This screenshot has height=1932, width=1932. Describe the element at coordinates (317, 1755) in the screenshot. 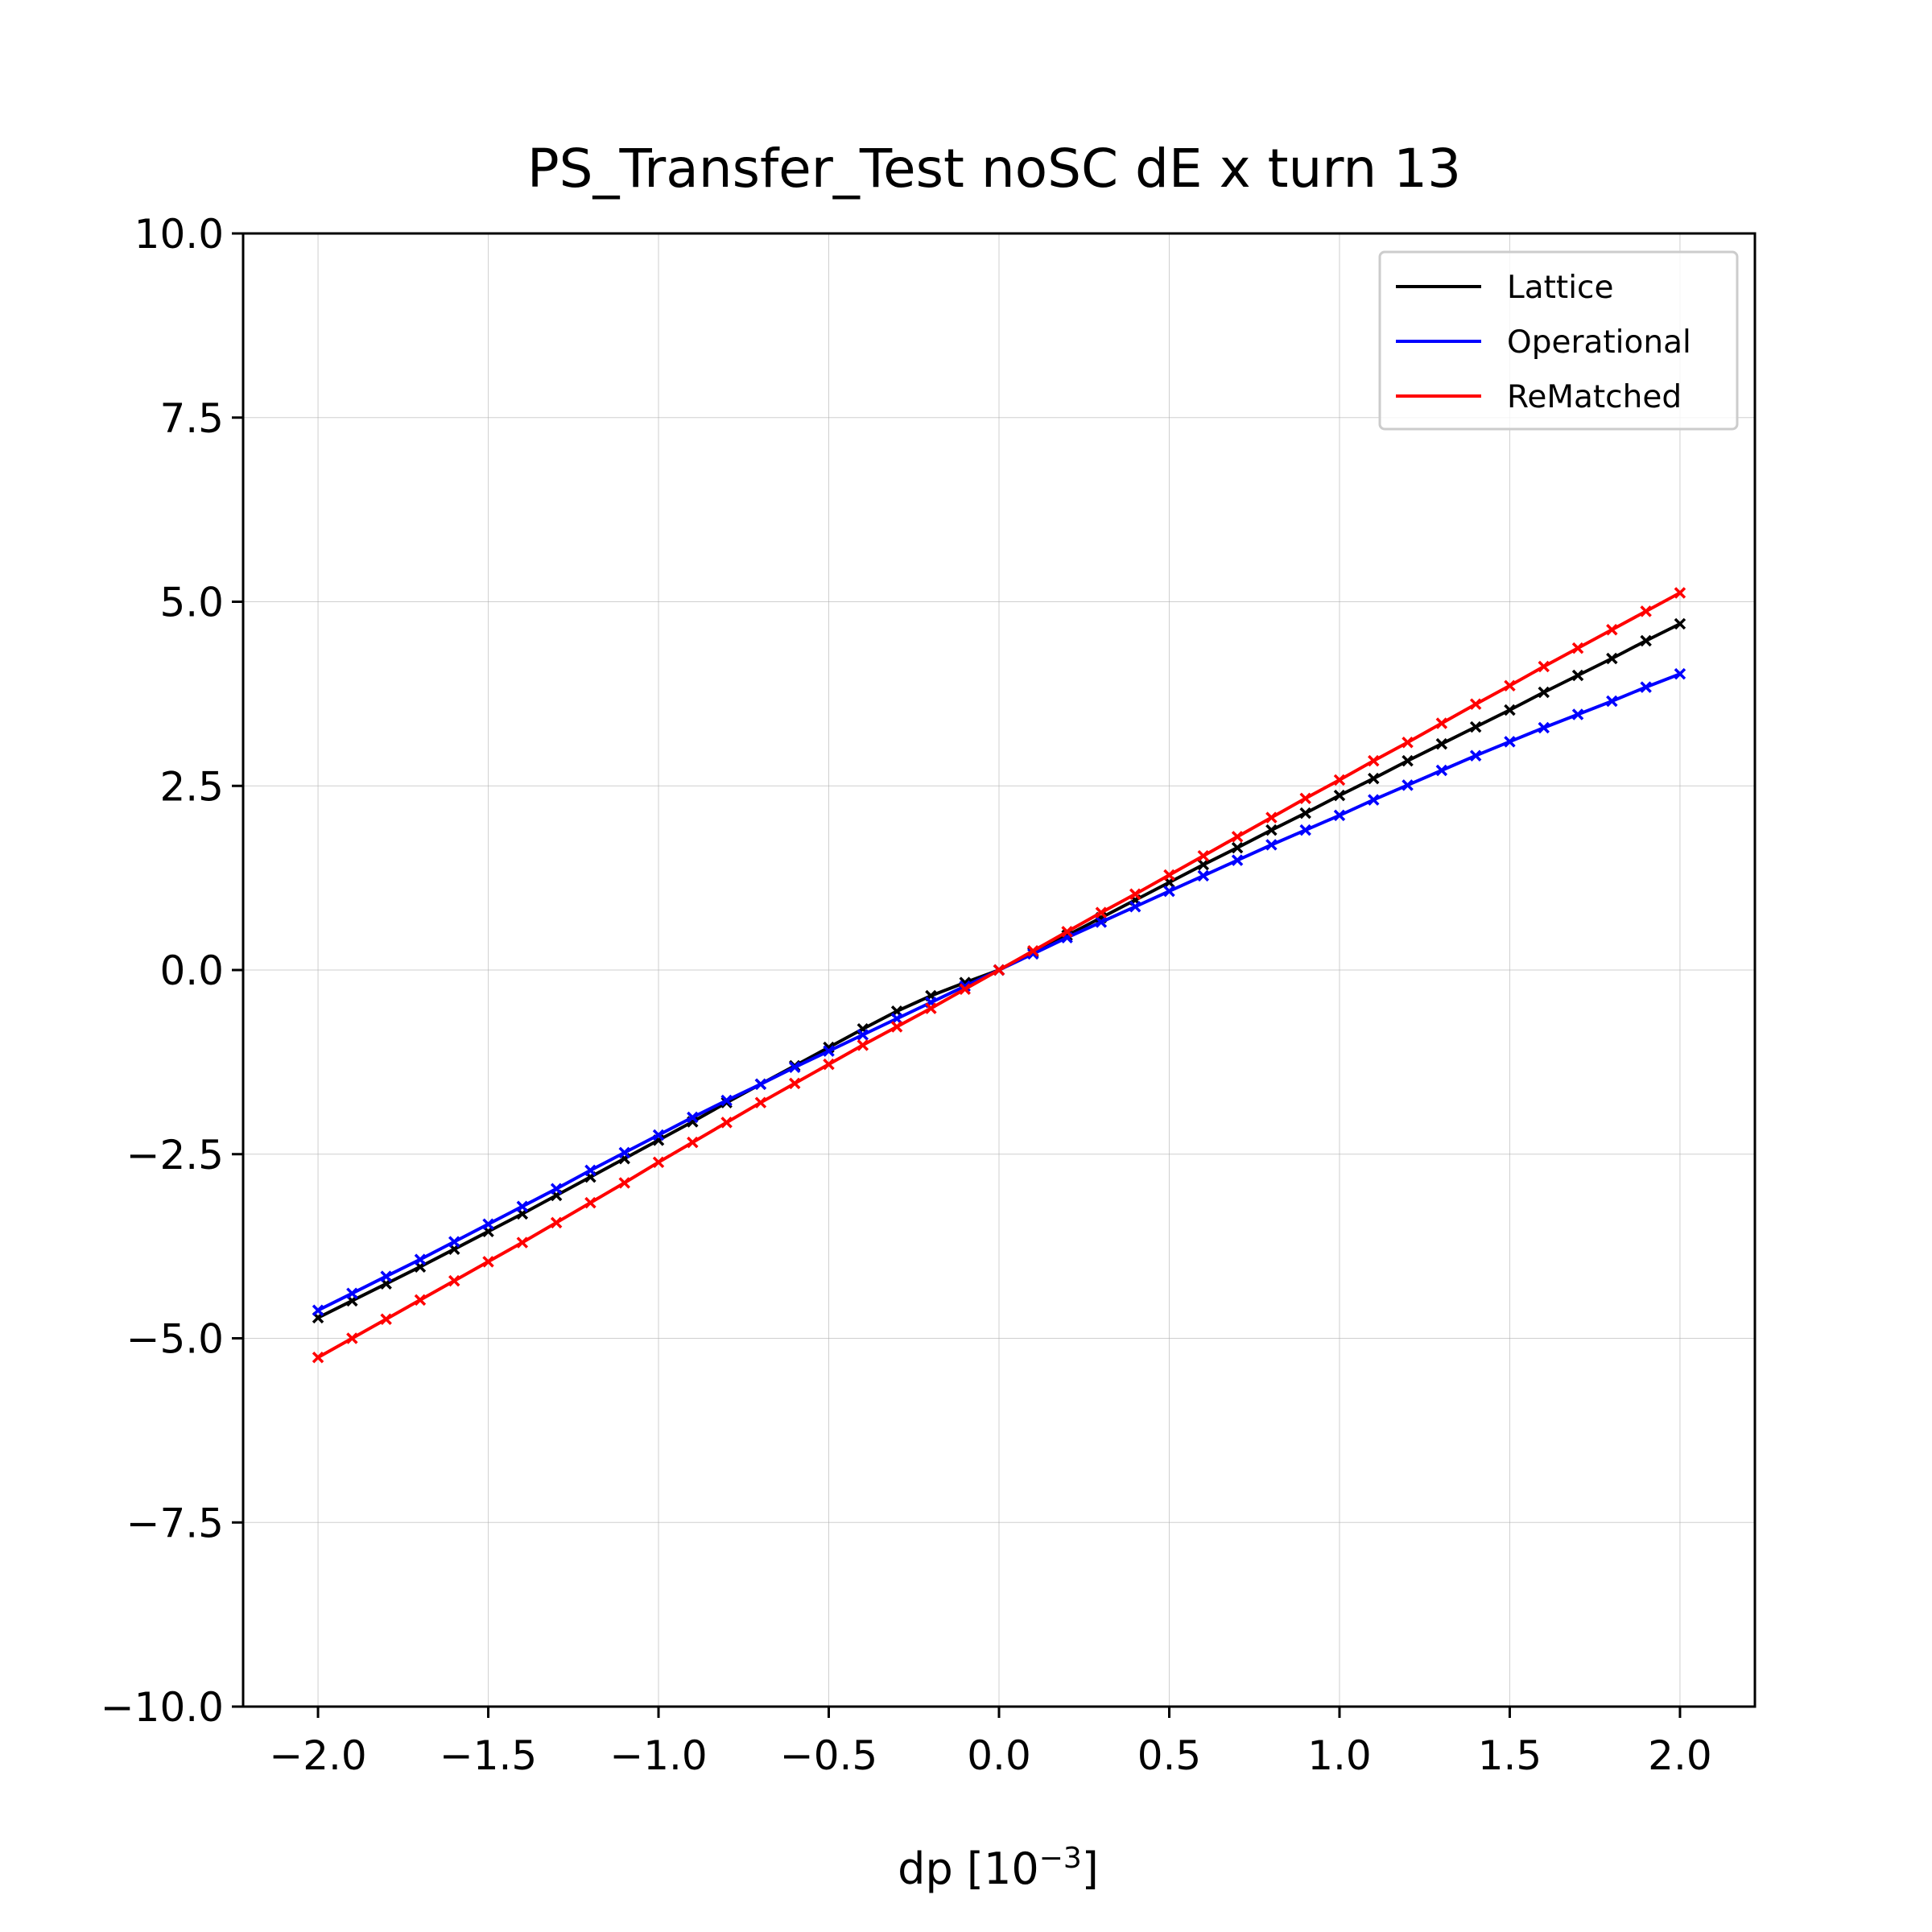

I see `x-tick-label: −2.0` at that location.